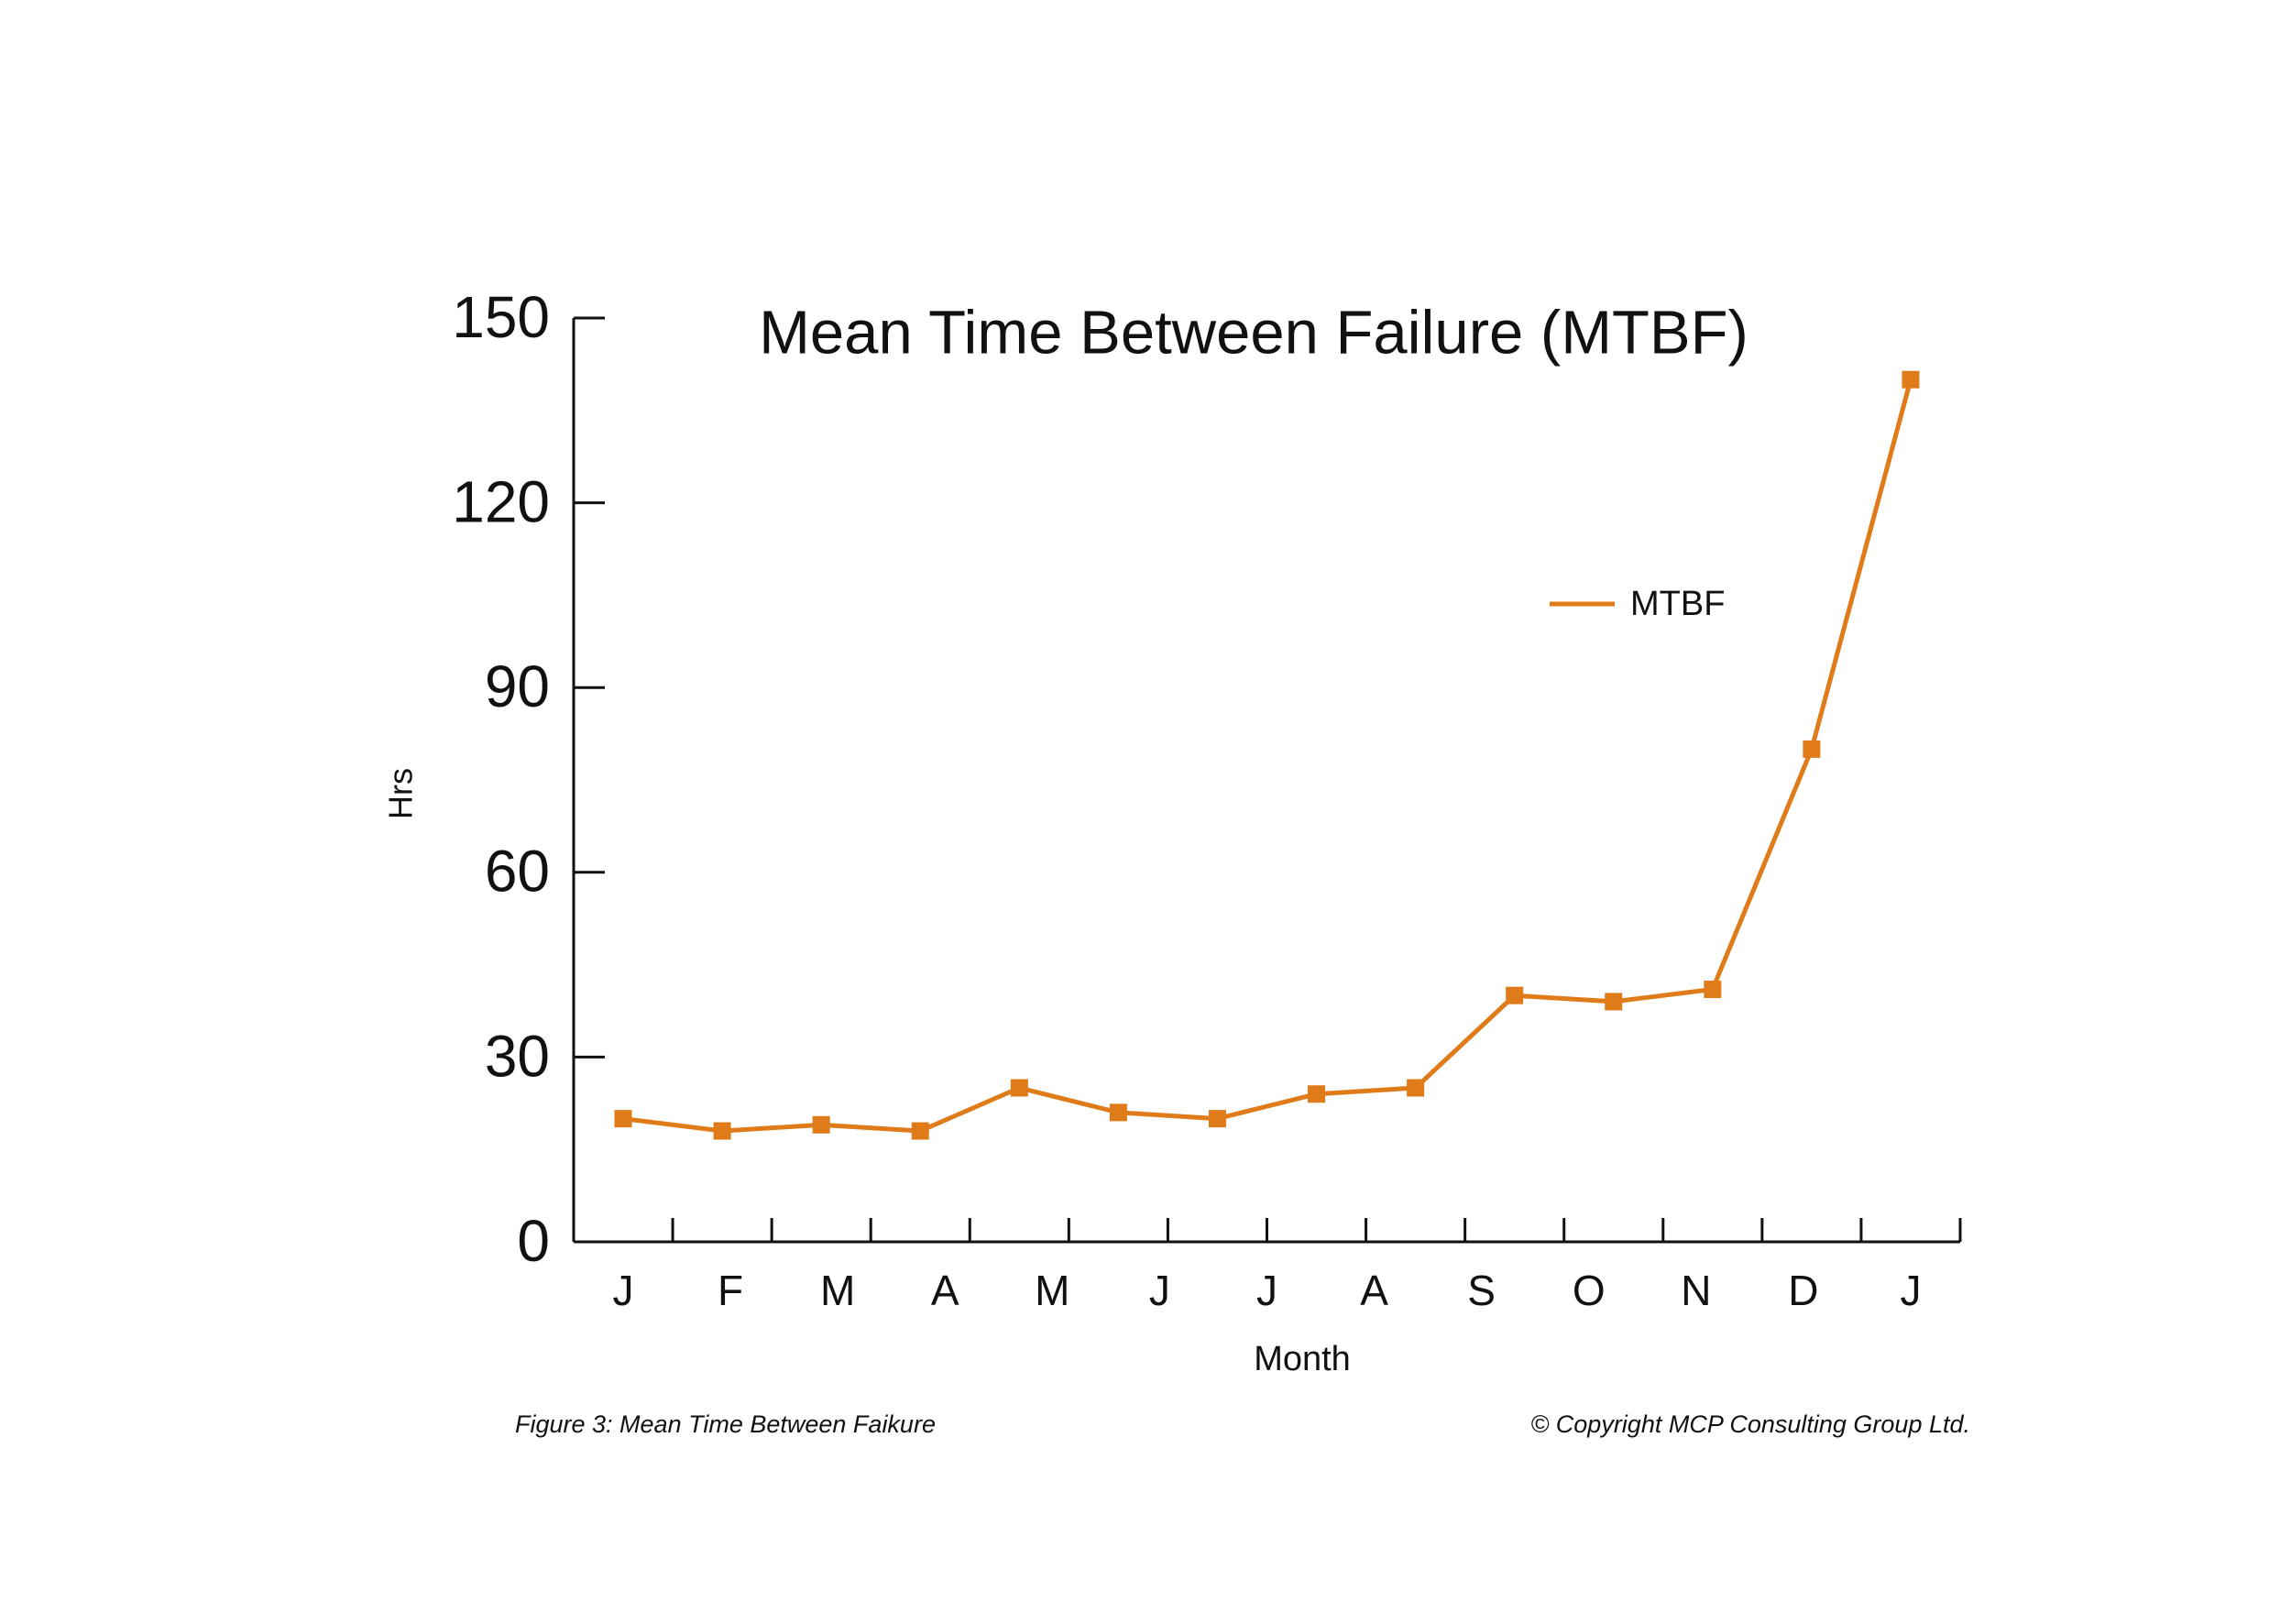 Image resolution: width=2291 pixels, height=1624 pixels. Describe the element at coordinates (501, 502) in the screenshot. I see `y-tick-label: 120` at that location.